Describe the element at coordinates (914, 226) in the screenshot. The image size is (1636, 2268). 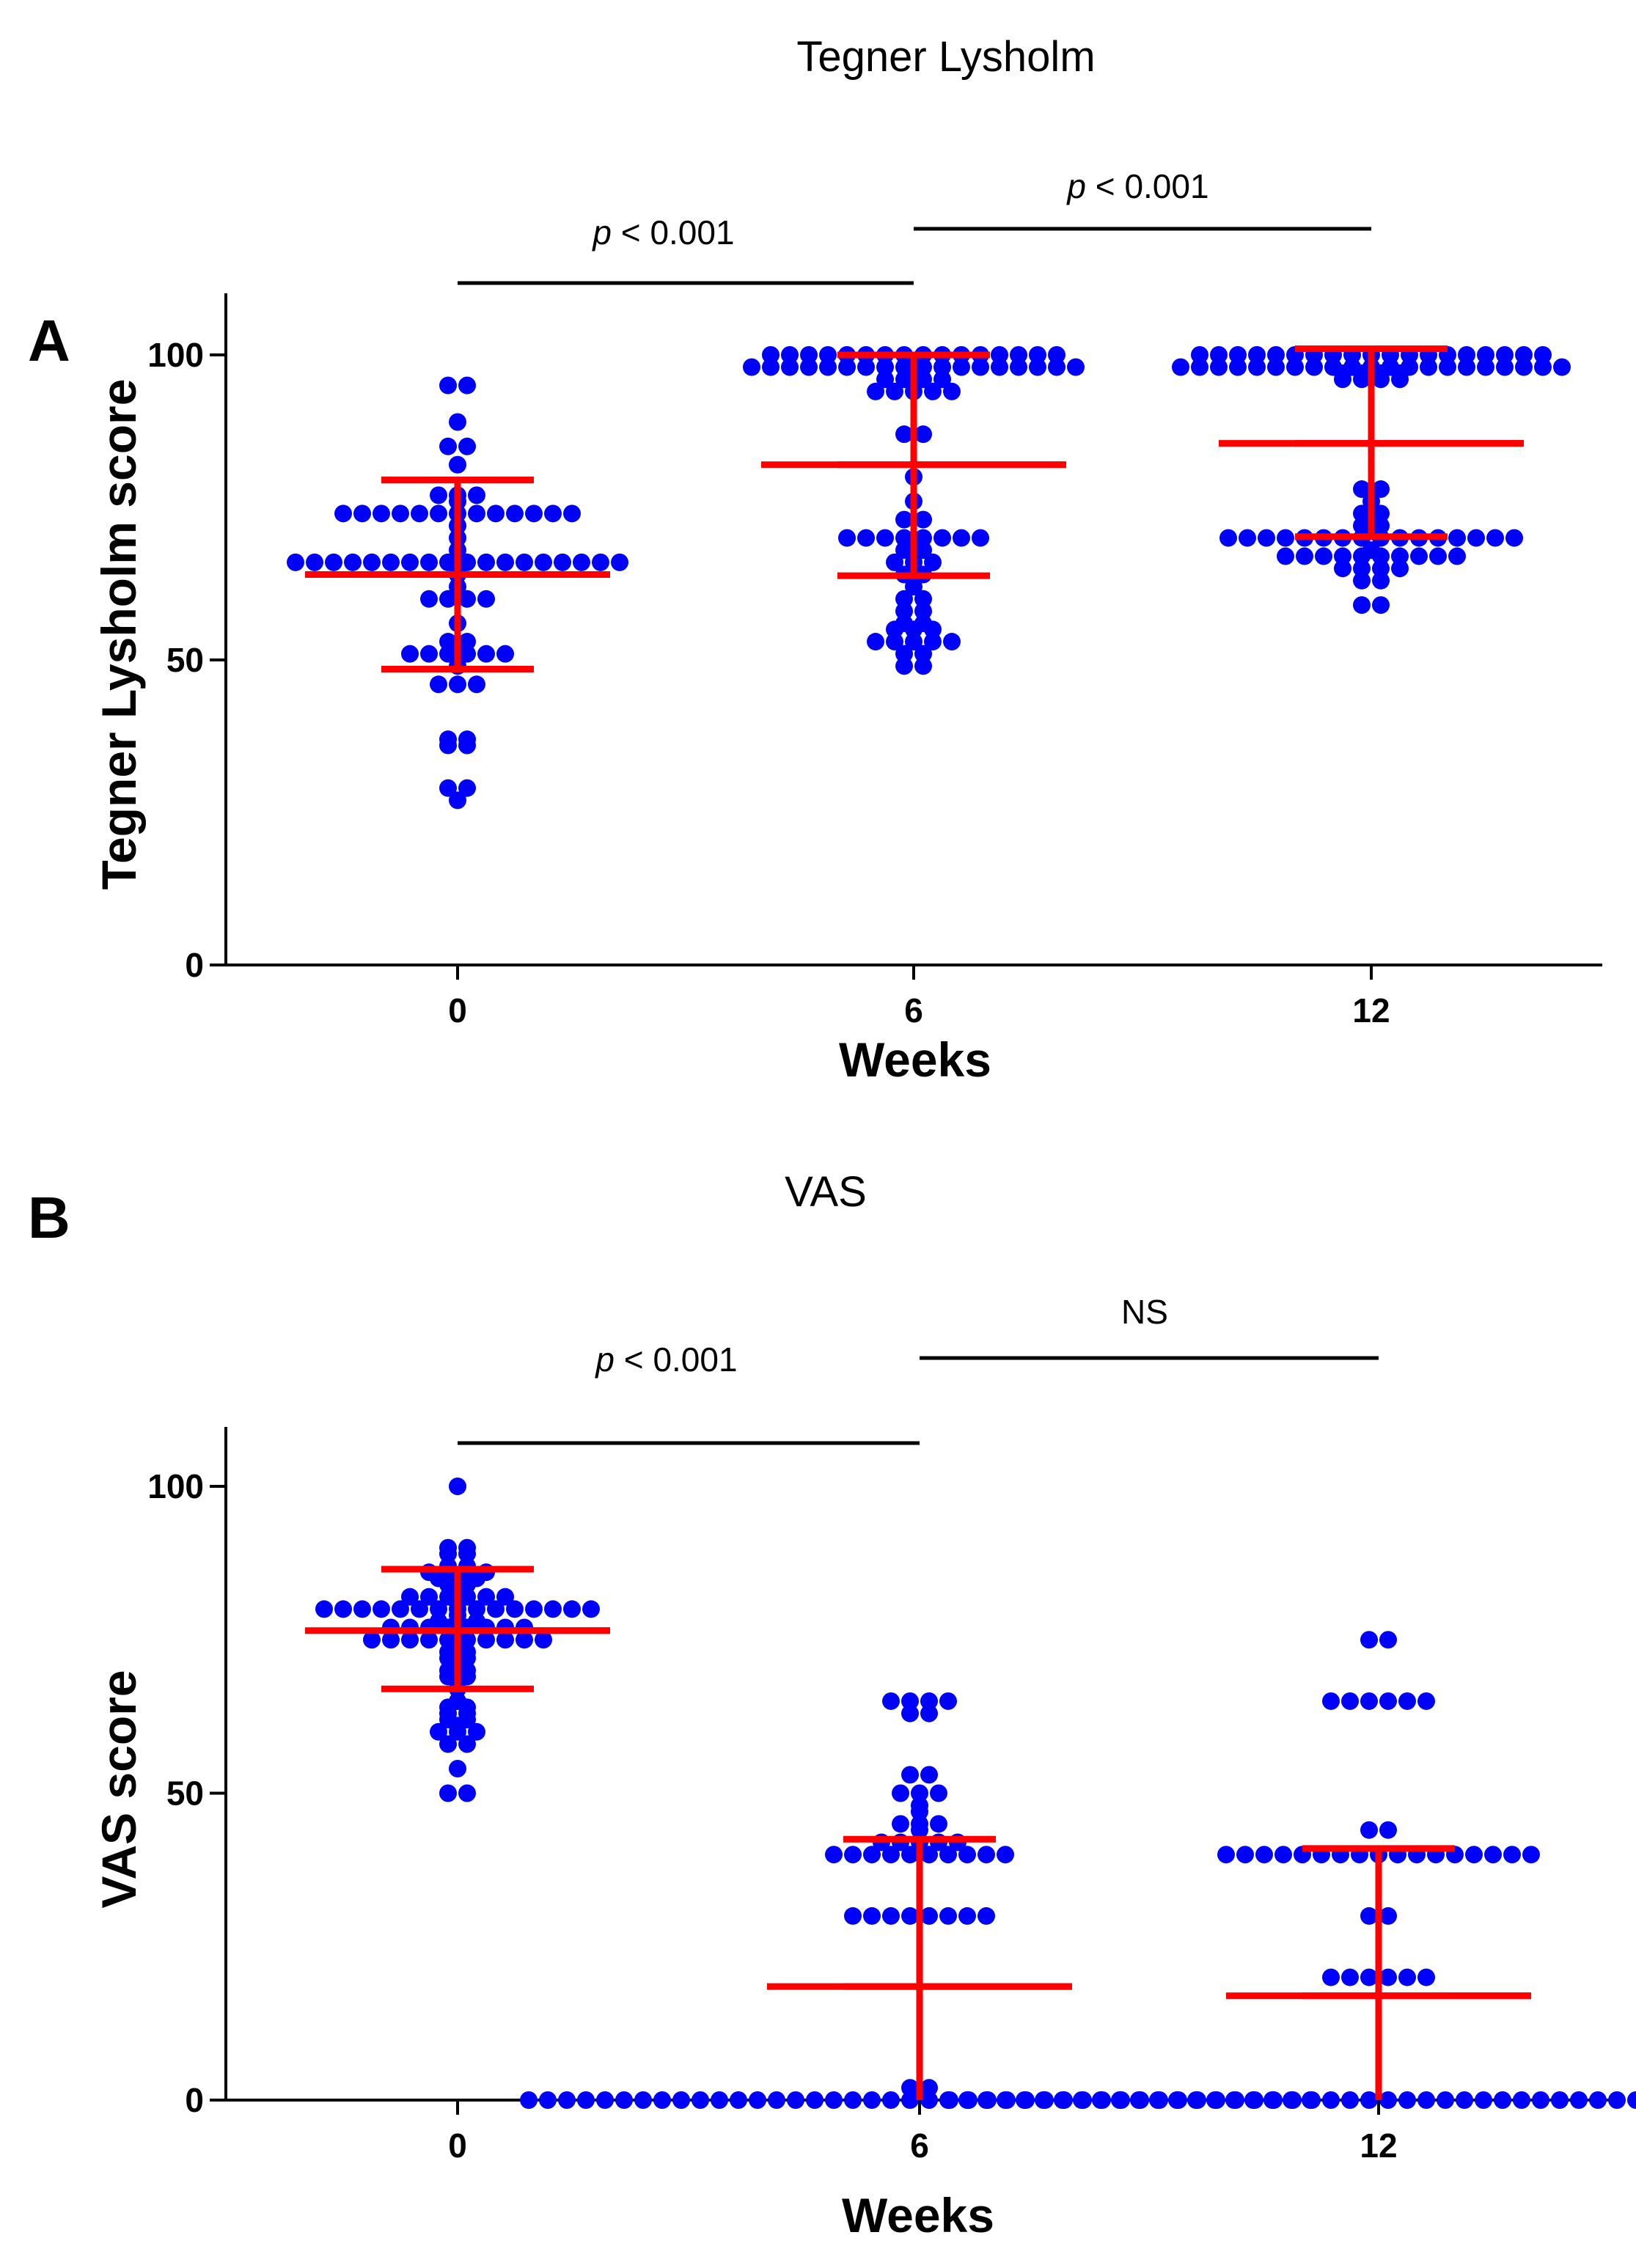
I see `panel-a-significance: p < 0.001 p < 0.001` at that location.